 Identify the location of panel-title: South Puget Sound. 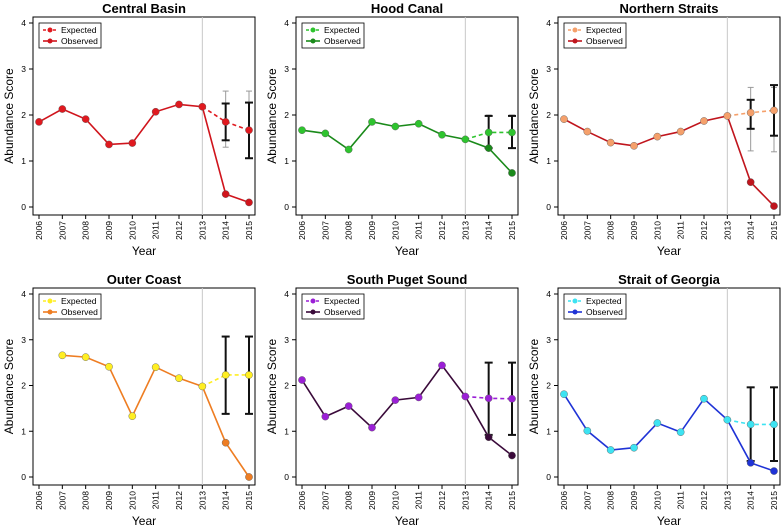
(407, 279).